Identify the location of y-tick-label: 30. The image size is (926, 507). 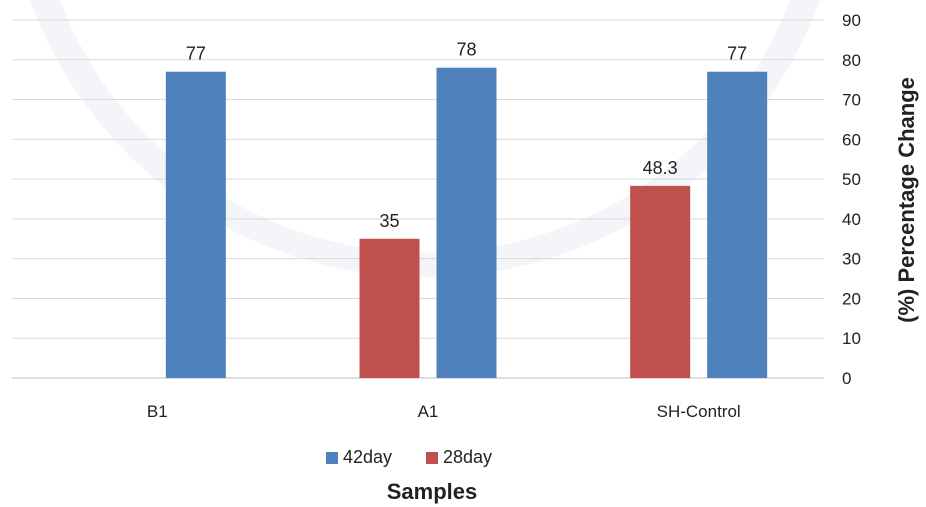
(851, 259).